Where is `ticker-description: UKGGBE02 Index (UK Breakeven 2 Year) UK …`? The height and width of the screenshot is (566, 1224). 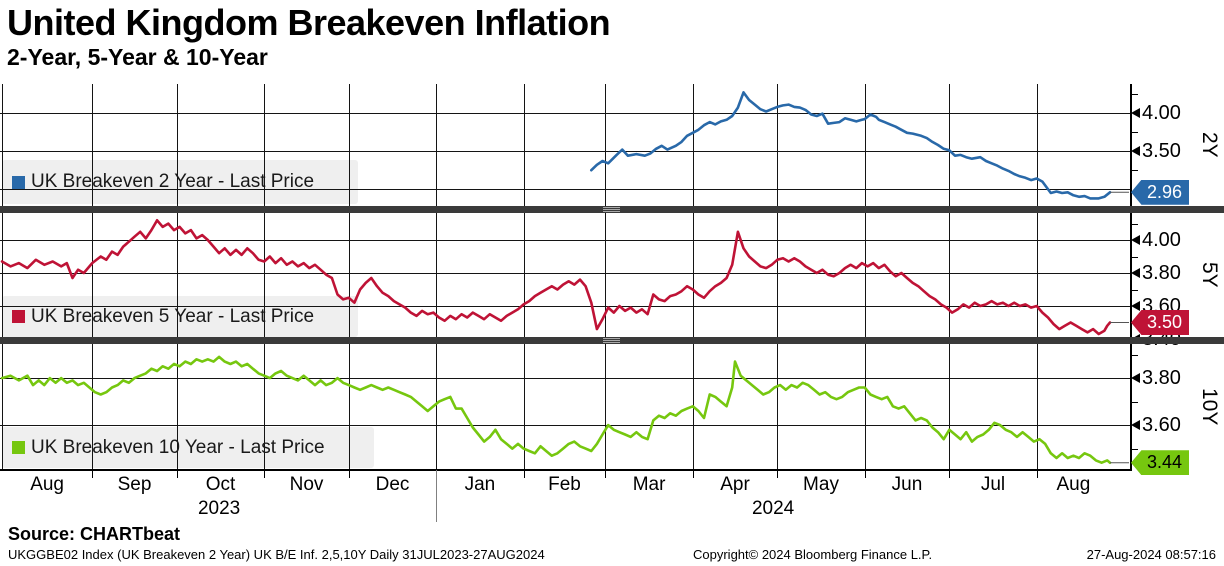 ticker-description: UKGGBE02 Index (UK Breakeven 2 Year) UK … is located at coordinates (276, 554).